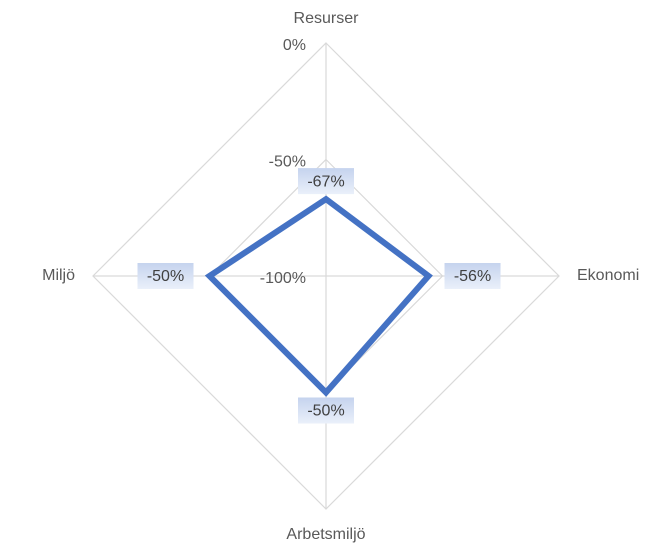 This screenshot has width=672, height=545. Describe the element at coordinates (608, 275) in the screenshot. I see `category-label: Ekonomi` at that location.